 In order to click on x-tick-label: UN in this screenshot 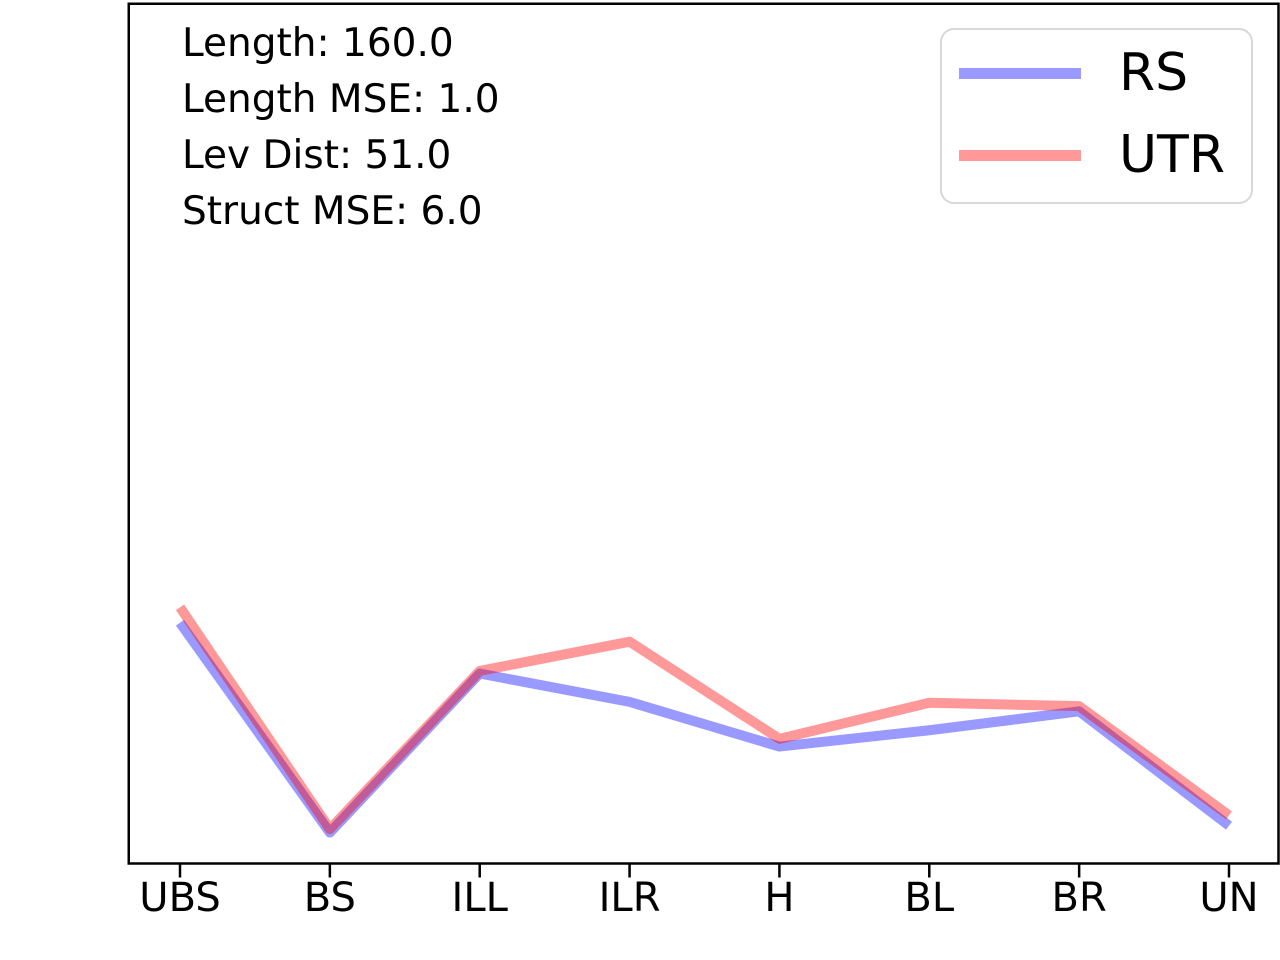, I will do `click(1229, 898)`.